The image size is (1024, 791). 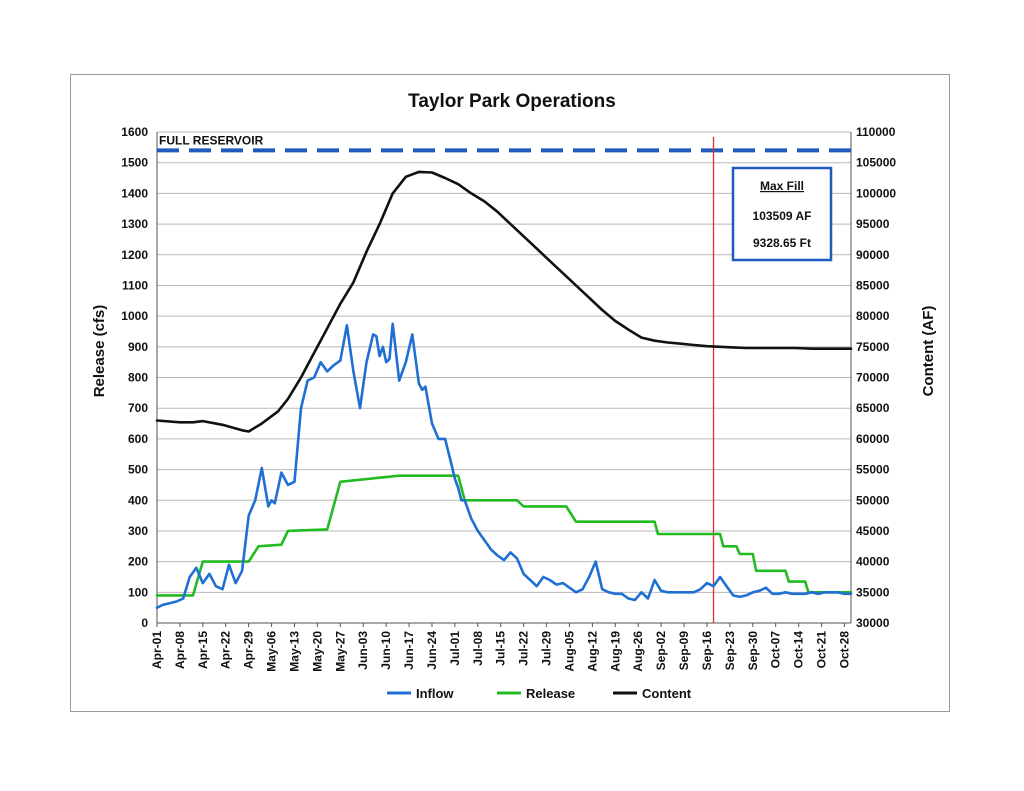 I want to click on x-tick-label: Oct-21, so click(x=822, y=650).